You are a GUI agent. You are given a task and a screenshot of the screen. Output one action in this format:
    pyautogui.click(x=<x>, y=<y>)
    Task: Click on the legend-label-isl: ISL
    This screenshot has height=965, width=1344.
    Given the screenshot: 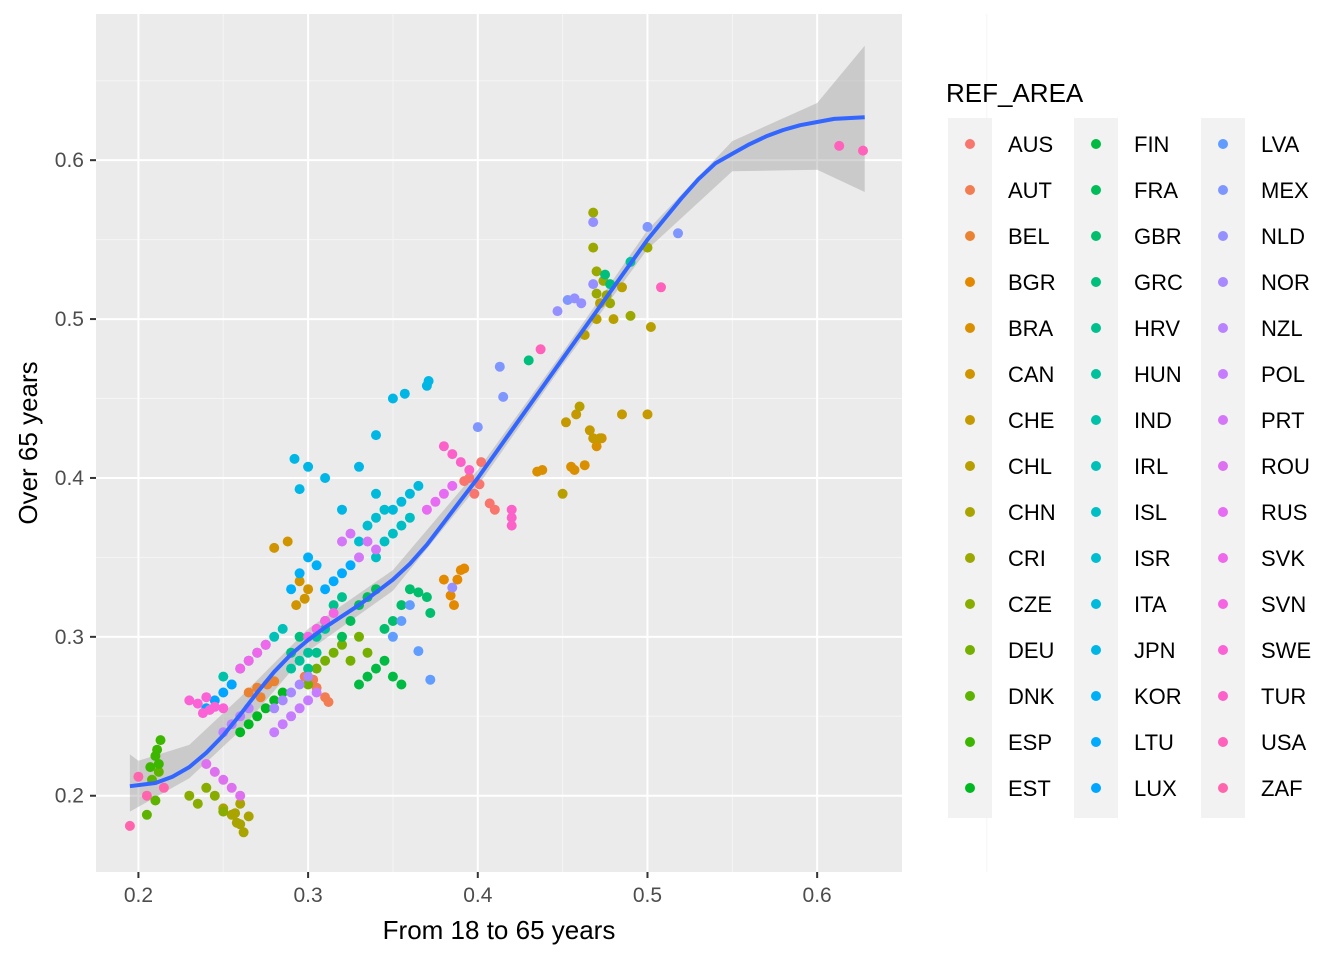 What is the action you would take?
    pyautogui.click(x=1150, y=512)
    